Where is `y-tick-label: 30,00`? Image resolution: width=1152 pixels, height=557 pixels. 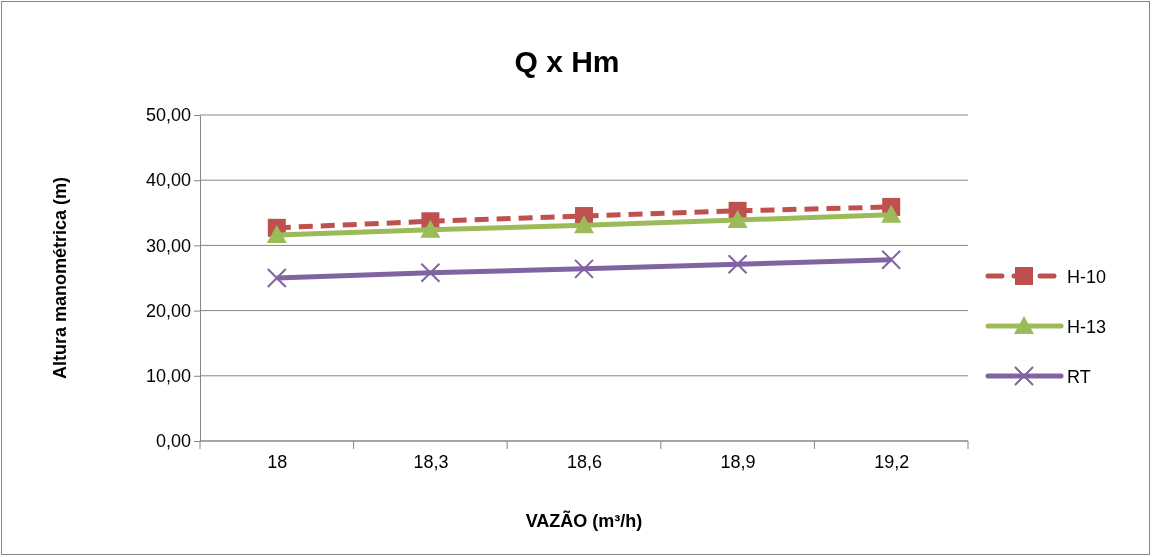 y-tick-label: 30,00 is located at coordinates (168, 245).